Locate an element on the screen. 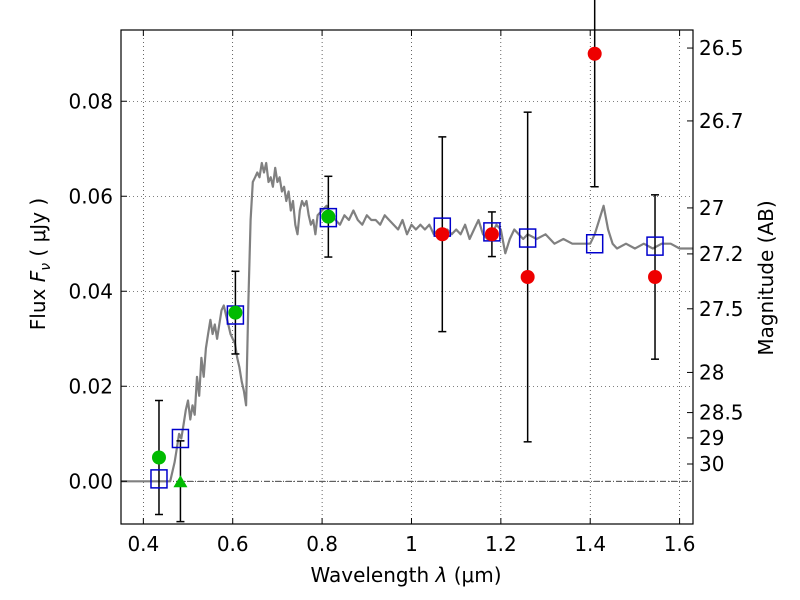  x-tick-label: 0.4 is located at coordinates (143, 544).